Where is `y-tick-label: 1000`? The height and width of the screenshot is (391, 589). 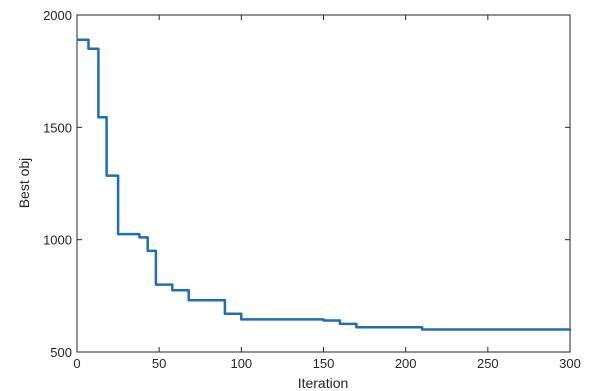 y-tick-label: 1000 is located at coordinates (57, 240).